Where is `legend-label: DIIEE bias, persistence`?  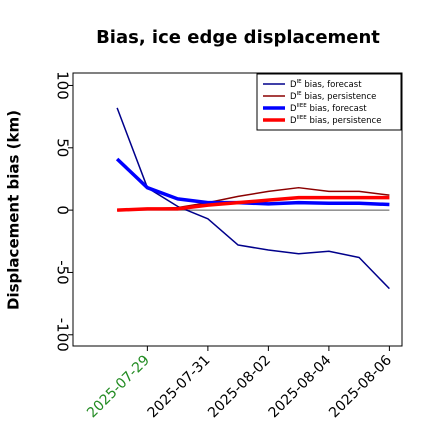 legend-label: DIIEE bias, persistence is located at coordinates (335, 120).